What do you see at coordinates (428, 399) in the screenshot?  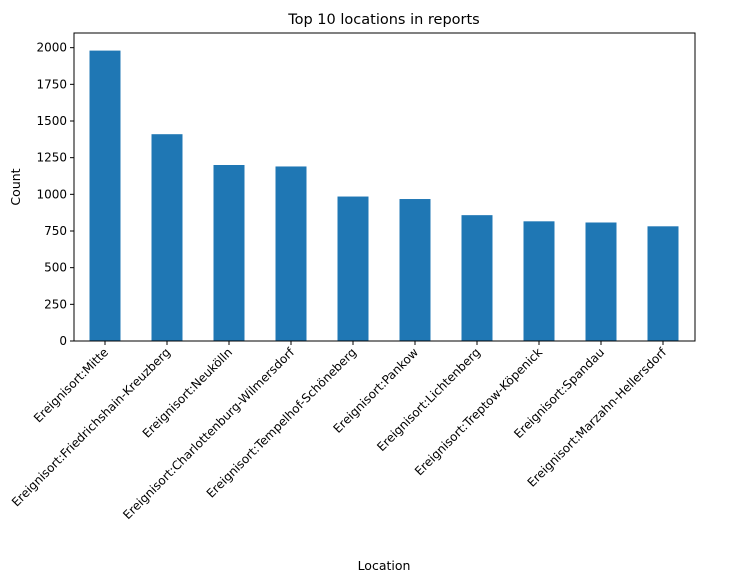 I see `x-tick-label: Ereignisort:Lichtenberg` at bounding box center [428, 399].